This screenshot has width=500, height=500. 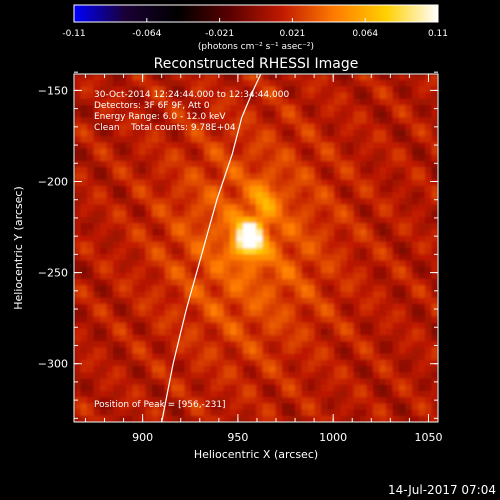 What do you see at coordinates (53, 273) in the screenshot?
I see `y-tick-label: −250` at bounding box center [53, 273].